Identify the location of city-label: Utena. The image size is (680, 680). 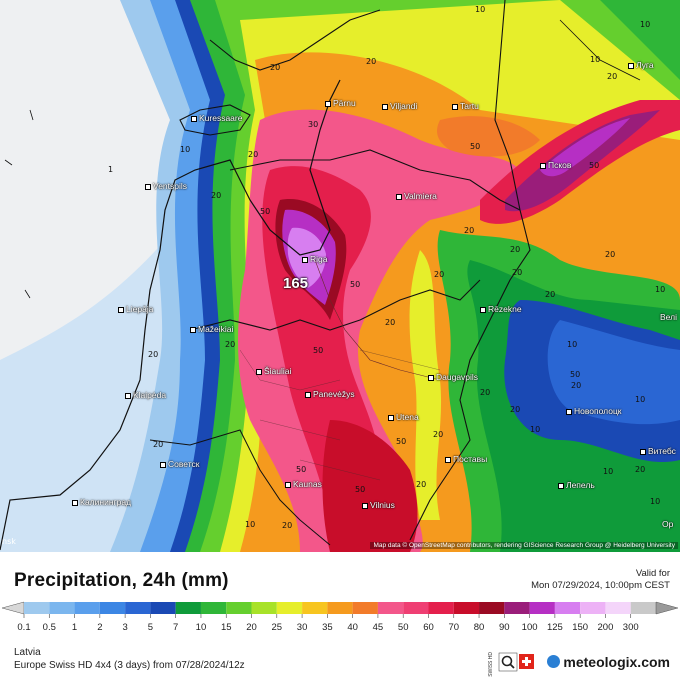
(403, 417).